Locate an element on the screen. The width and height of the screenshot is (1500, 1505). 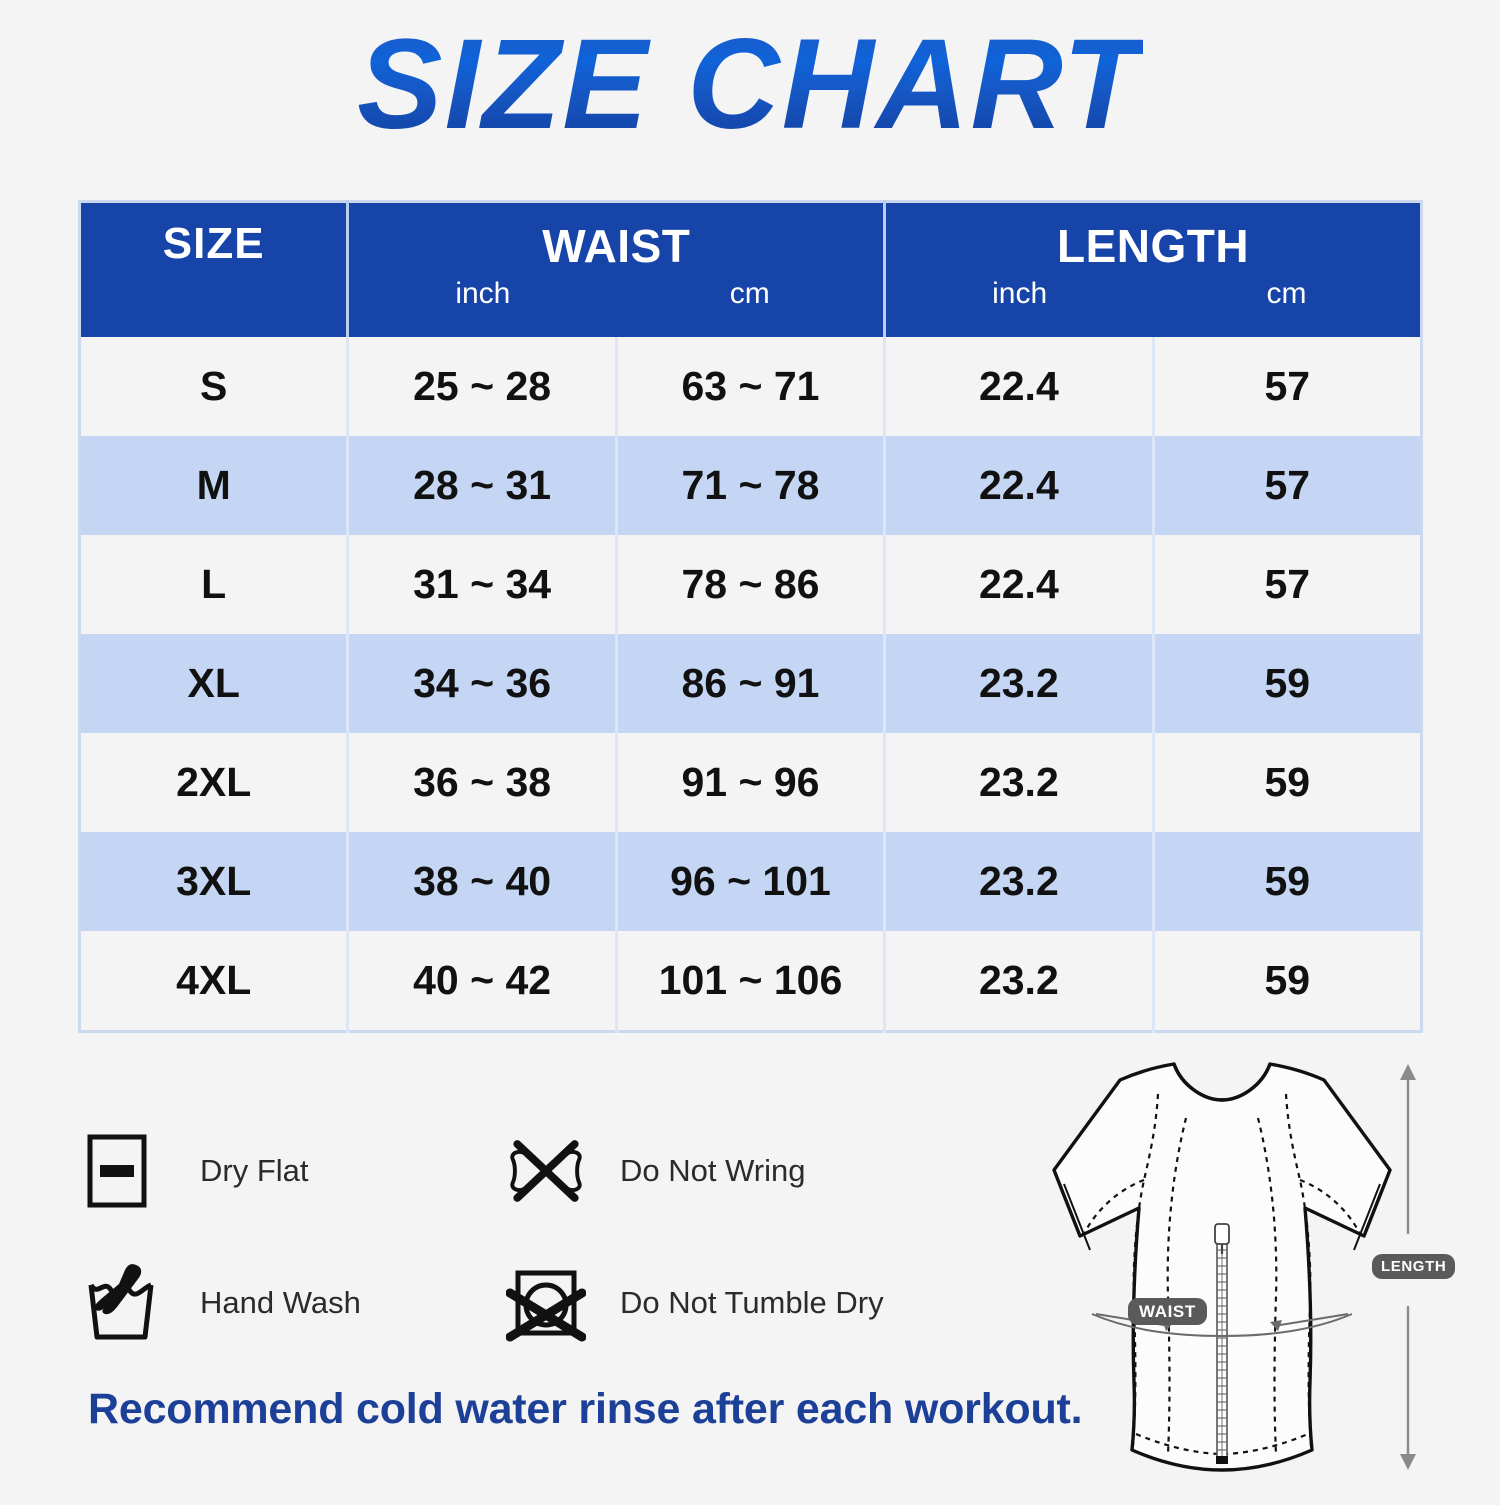
header-size-label: SIZE is located at coordinates (213, 243).